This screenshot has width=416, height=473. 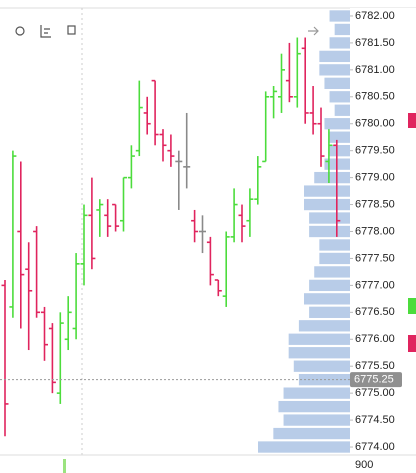 What do you see at coordinates (364, 465) in the screenshot?
I see `lower-pane-tick: 900` at bounding box center [364, 465].